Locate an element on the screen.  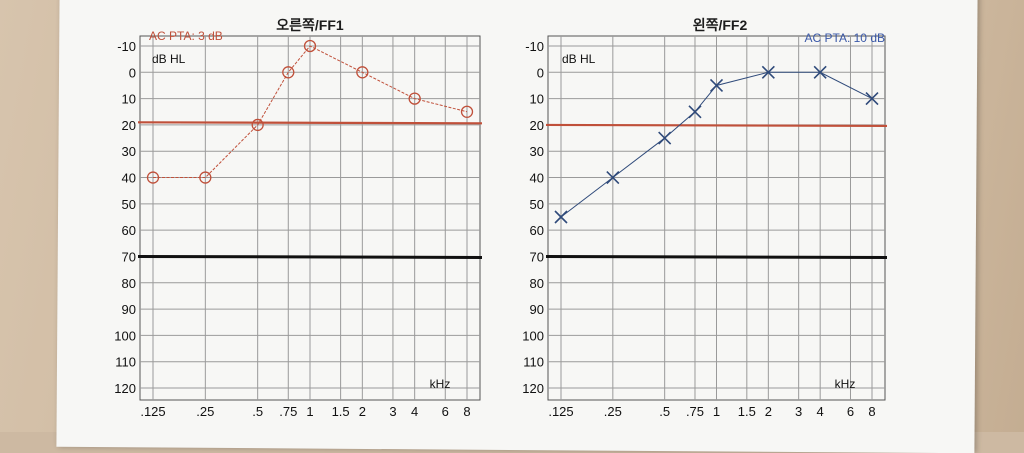
chart-title: 왼쪽/FF2 is located at coordinates (720, 25).